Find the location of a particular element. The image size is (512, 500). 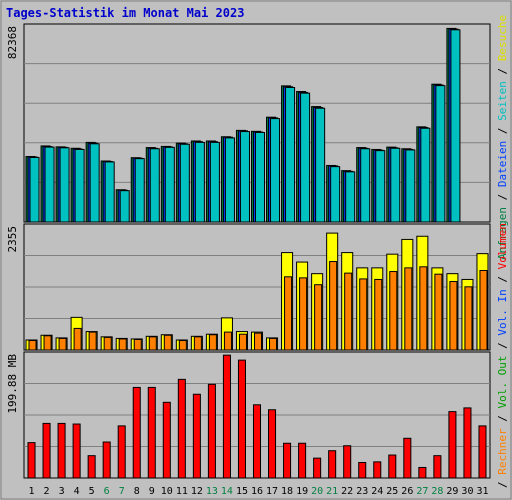

x-tick-label-day-22: 22 is located at coordinates (347, 491).